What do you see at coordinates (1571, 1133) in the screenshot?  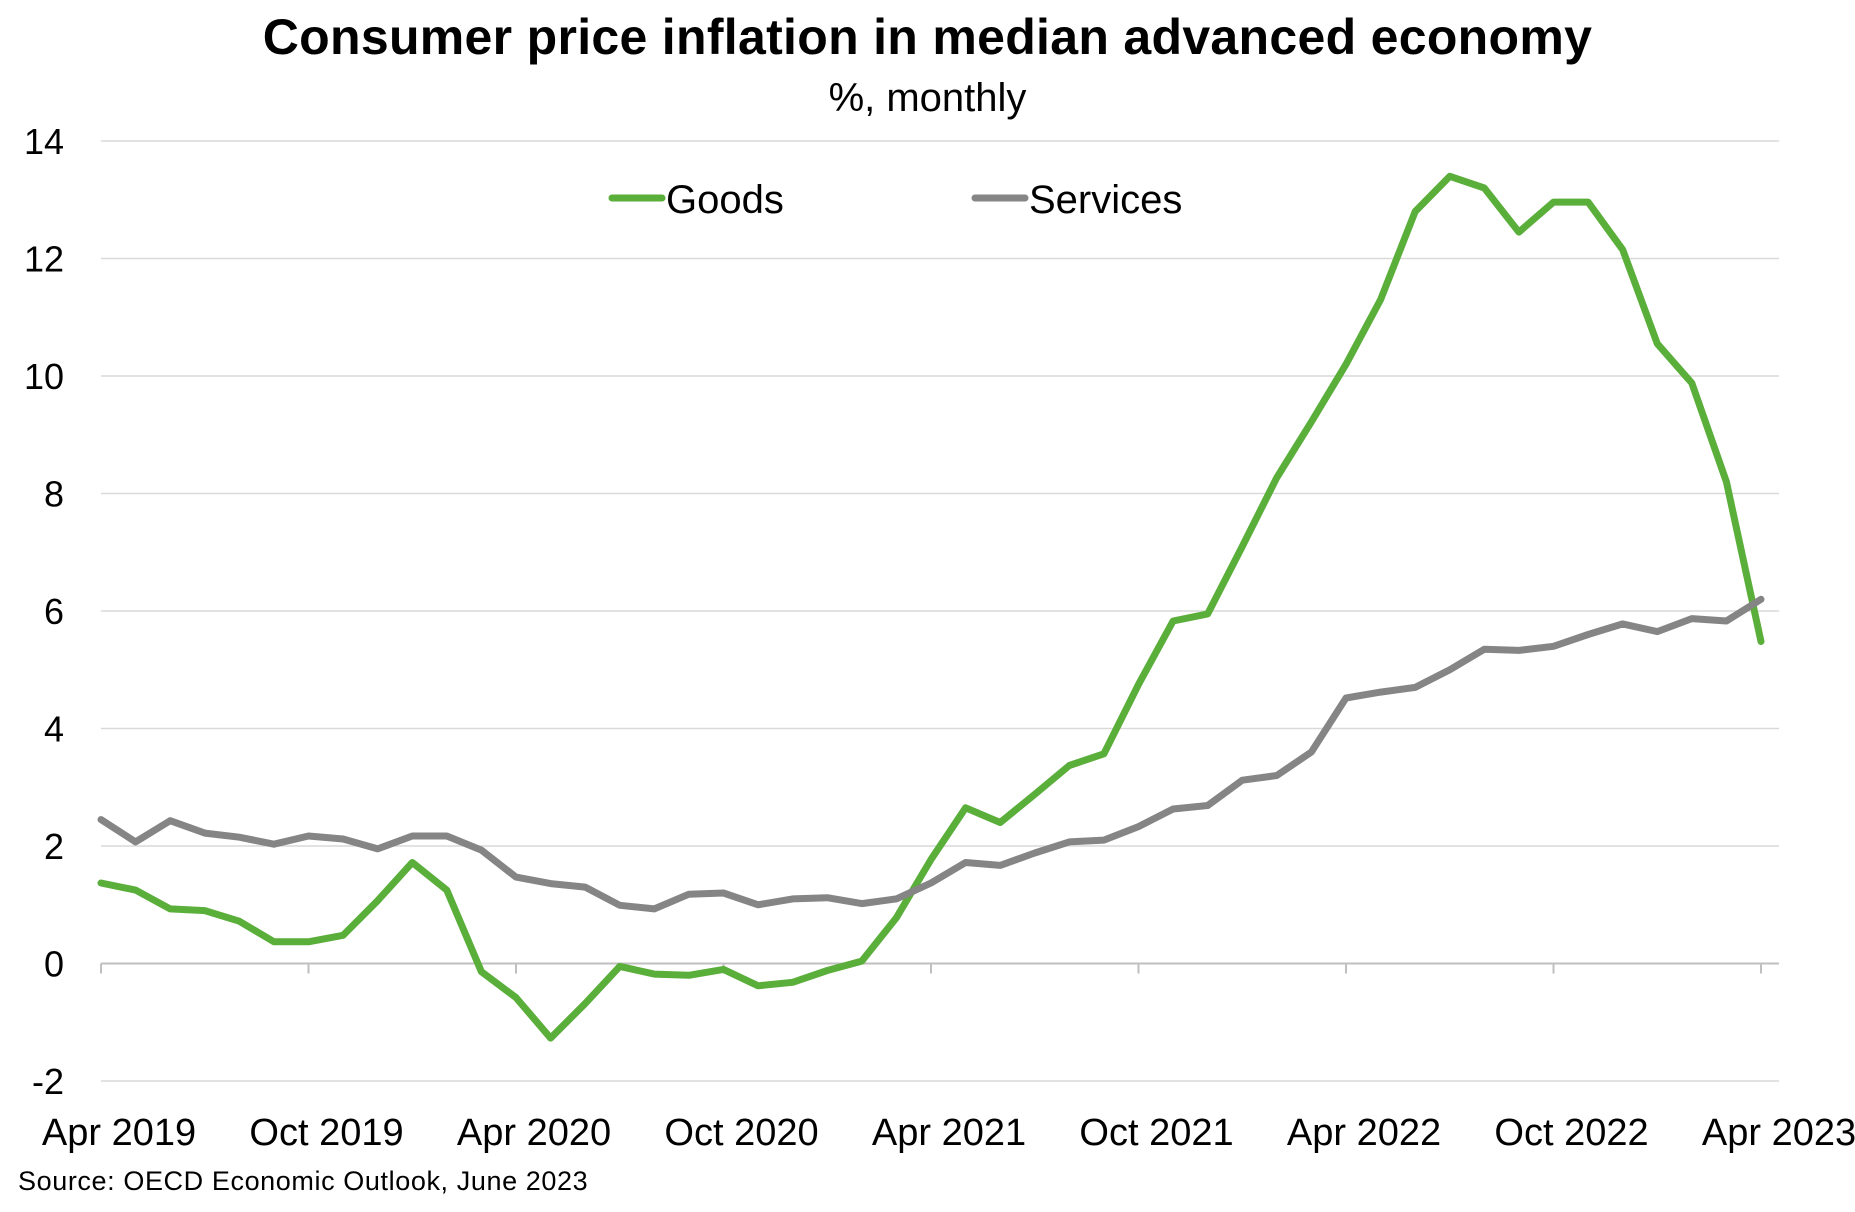 I see `x-tick-label: Oct 2022` at bounding box center [1571, 1133].